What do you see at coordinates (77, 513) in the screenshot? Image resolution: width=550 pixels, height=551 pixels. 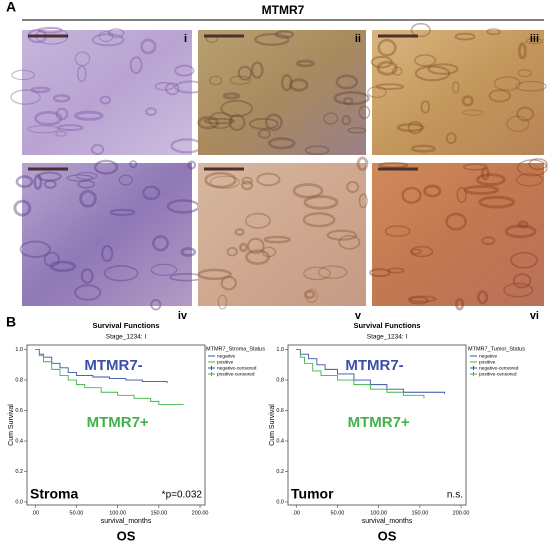 I see `x-tick-label: 50.00` at bounding box center [77, 513].